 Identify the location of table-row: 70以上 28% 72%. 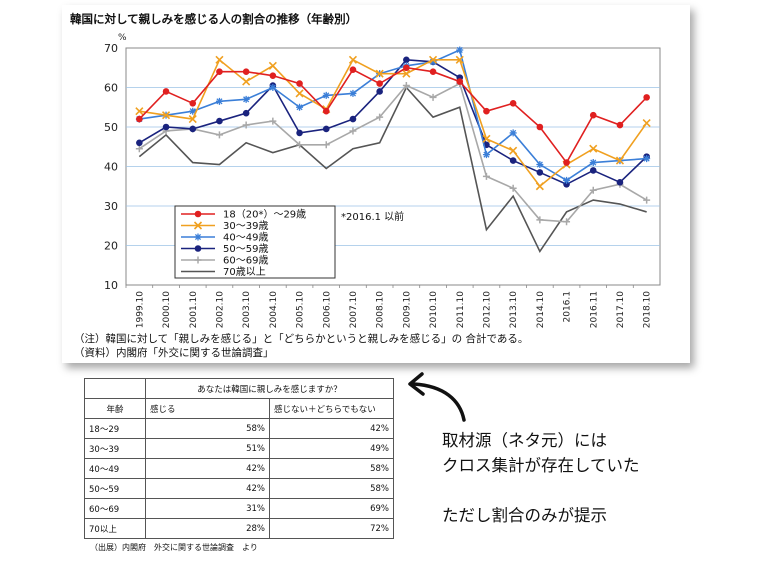
(239, 528).